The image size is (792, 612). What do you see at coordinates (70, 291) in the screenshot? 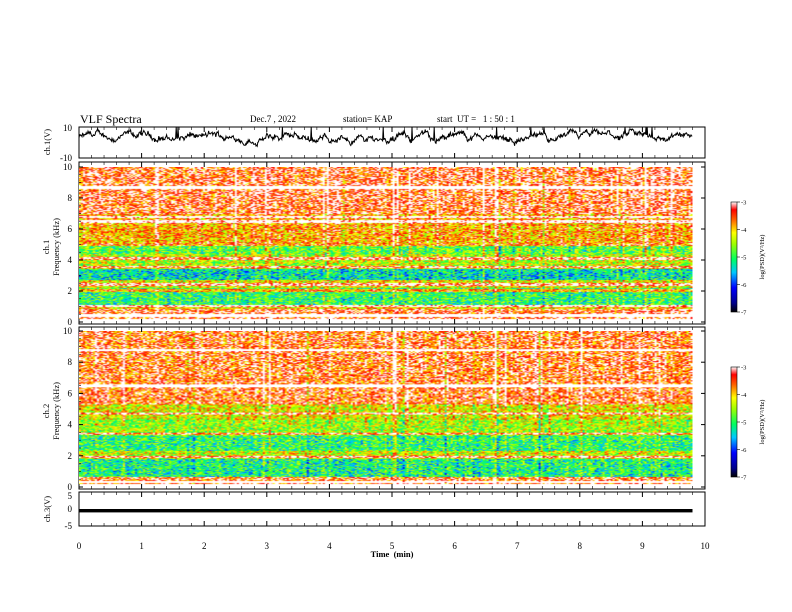
I see `ch1-ytick-label: 2` at bounding box center [70, 291].